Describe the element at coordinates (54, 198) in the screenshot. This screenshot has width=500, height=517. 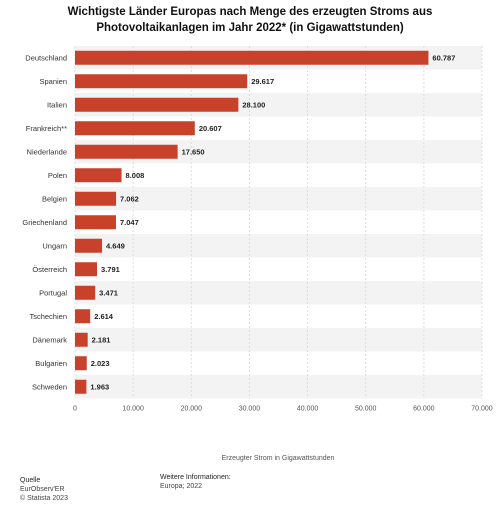
I see `category-label: Belgien` at that location.